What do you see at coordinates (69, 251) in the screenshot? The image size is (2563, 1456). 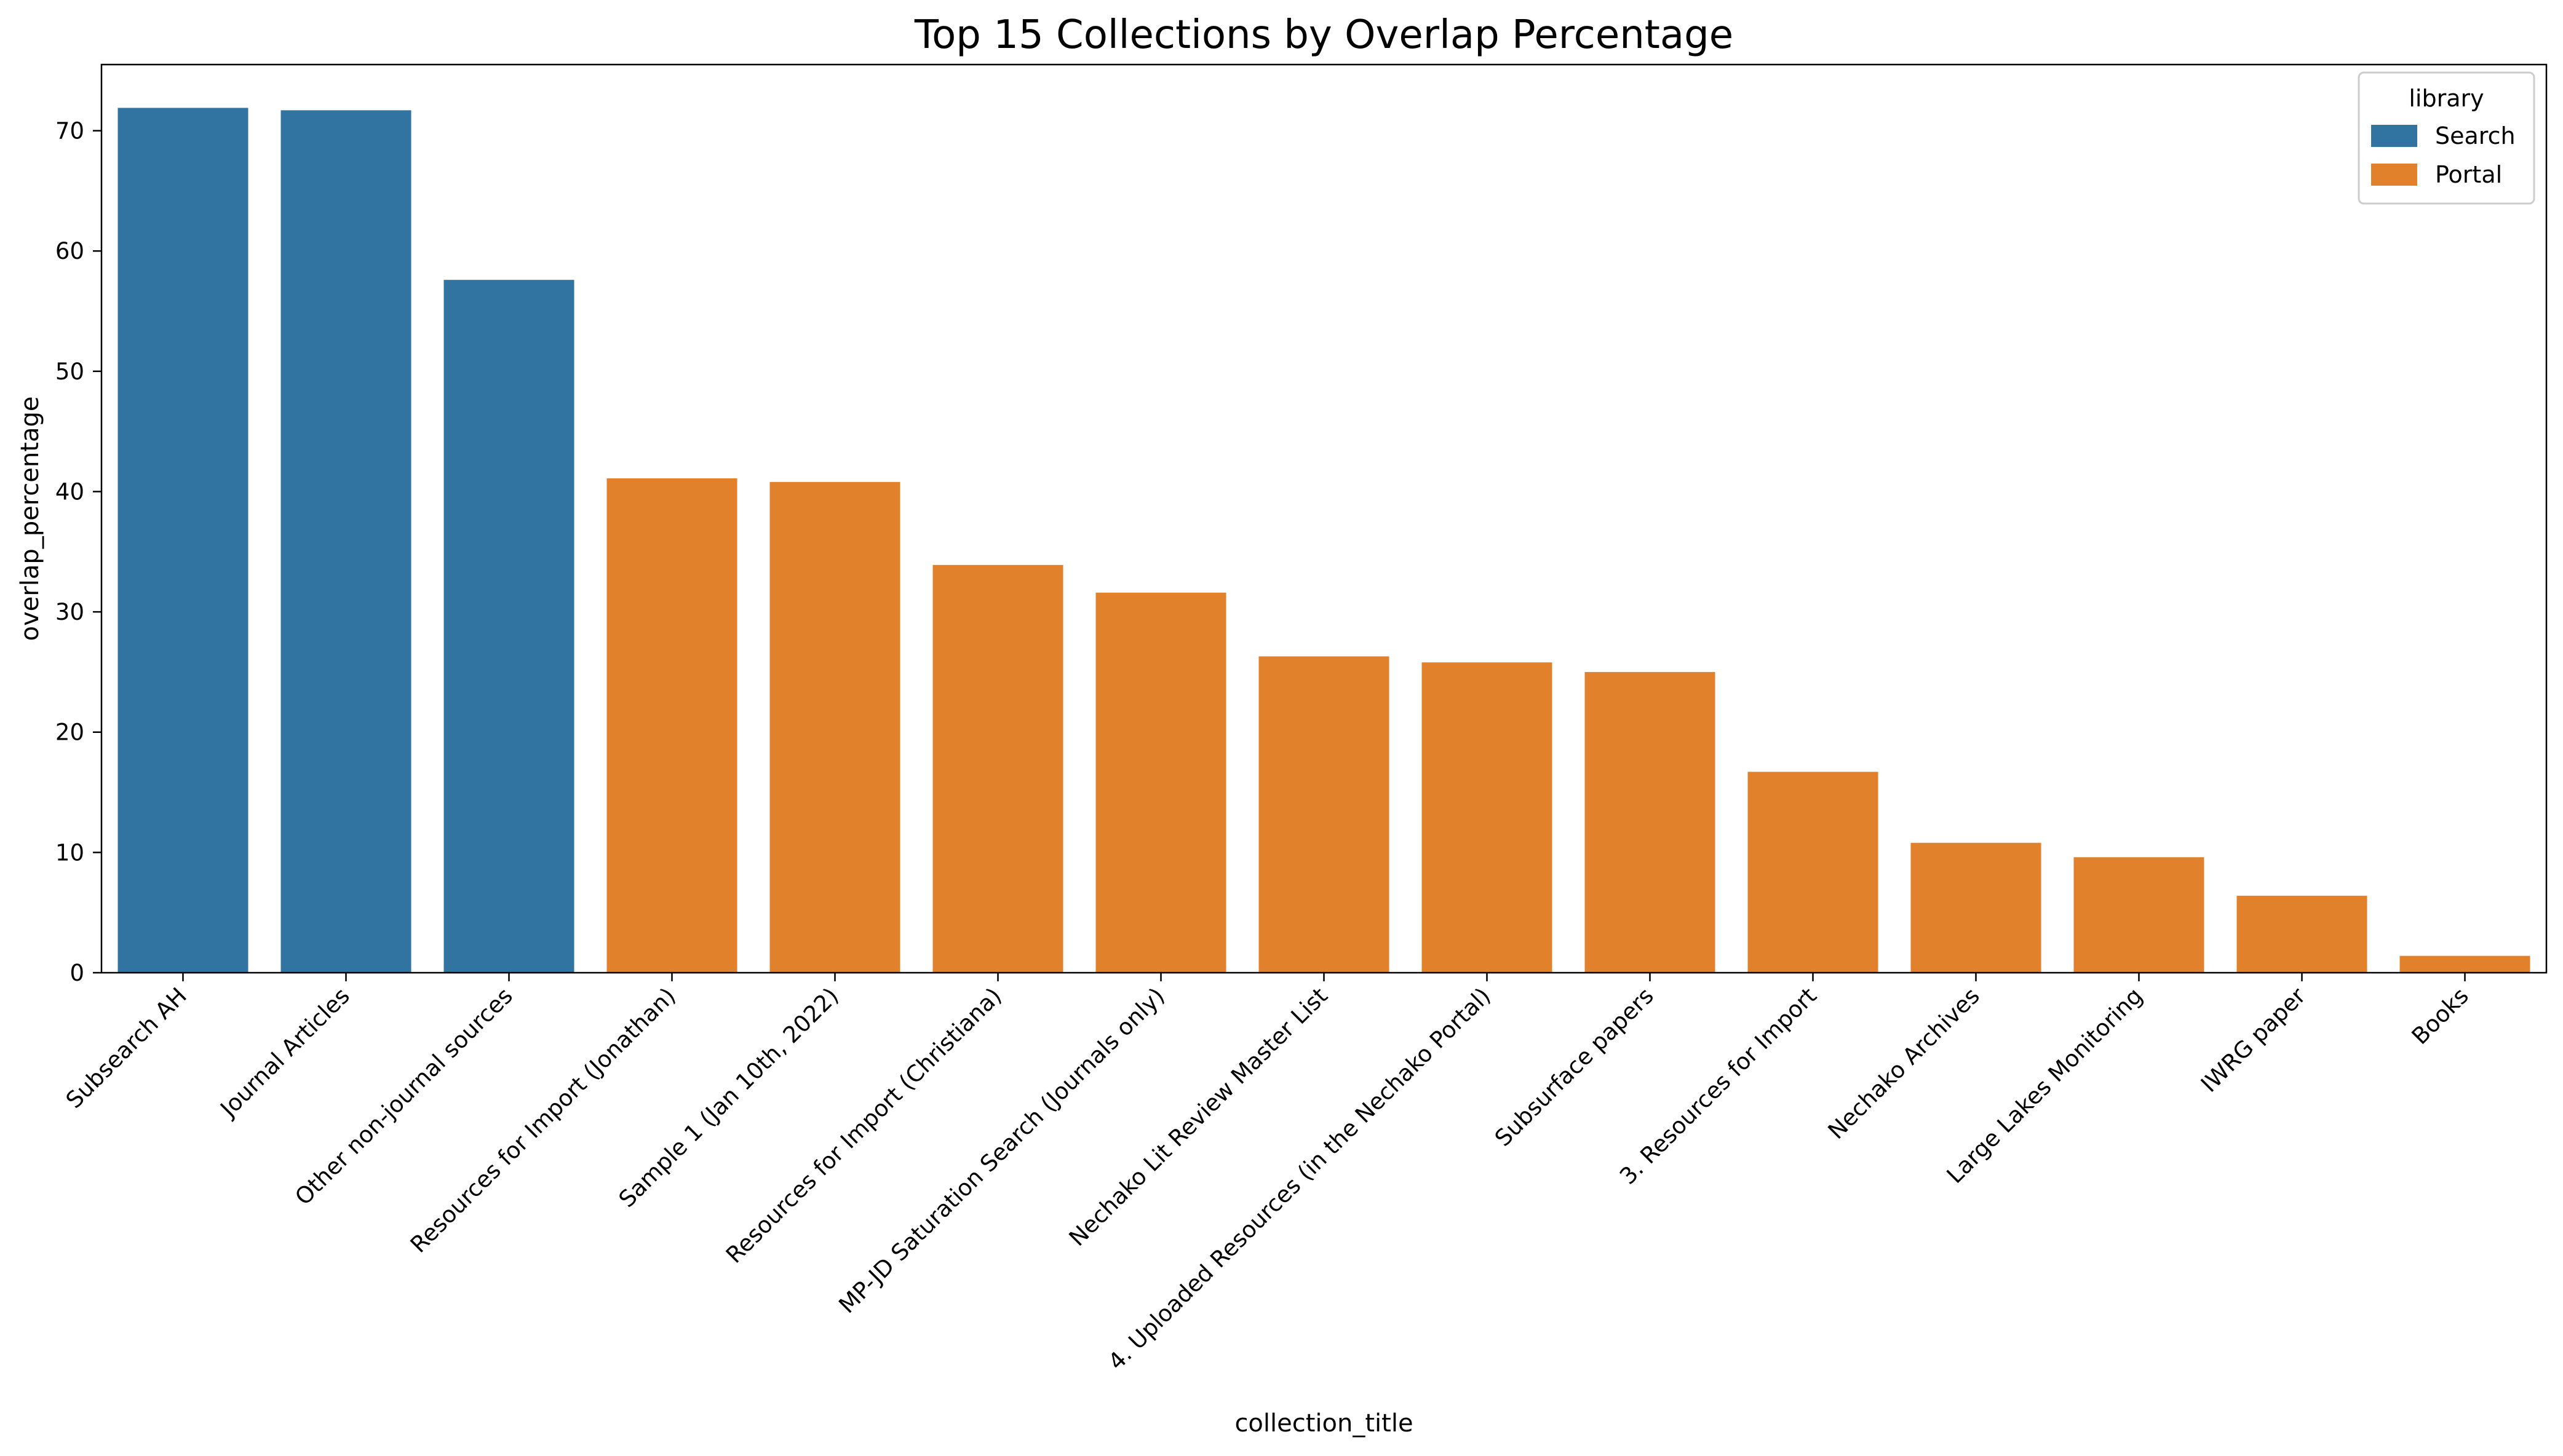 I see `y-tick-label: 60` at bounding box center [69, 251].